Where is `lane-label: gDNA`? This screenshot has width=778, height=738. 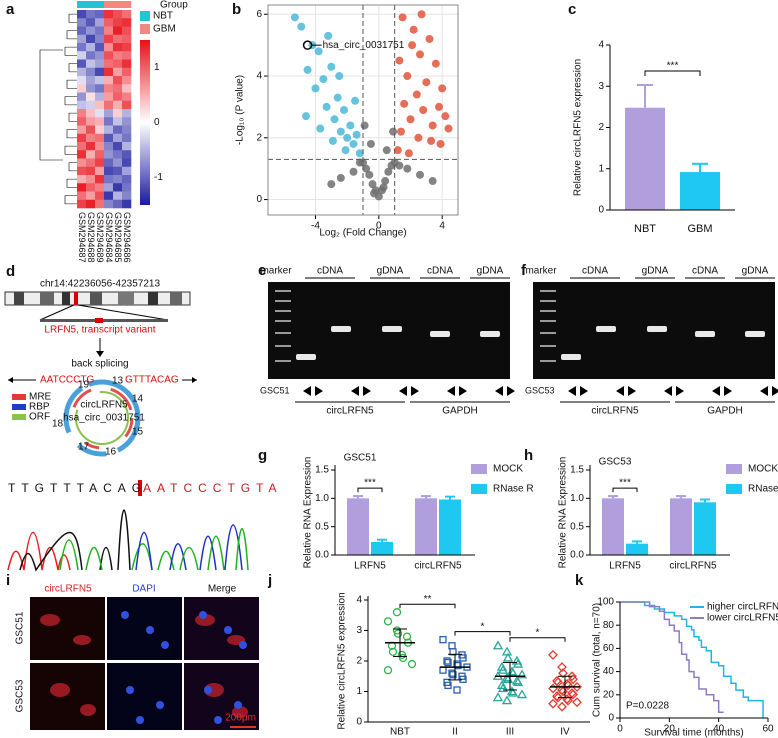 lane-label: gDNA is located at coordinates (755, 271).